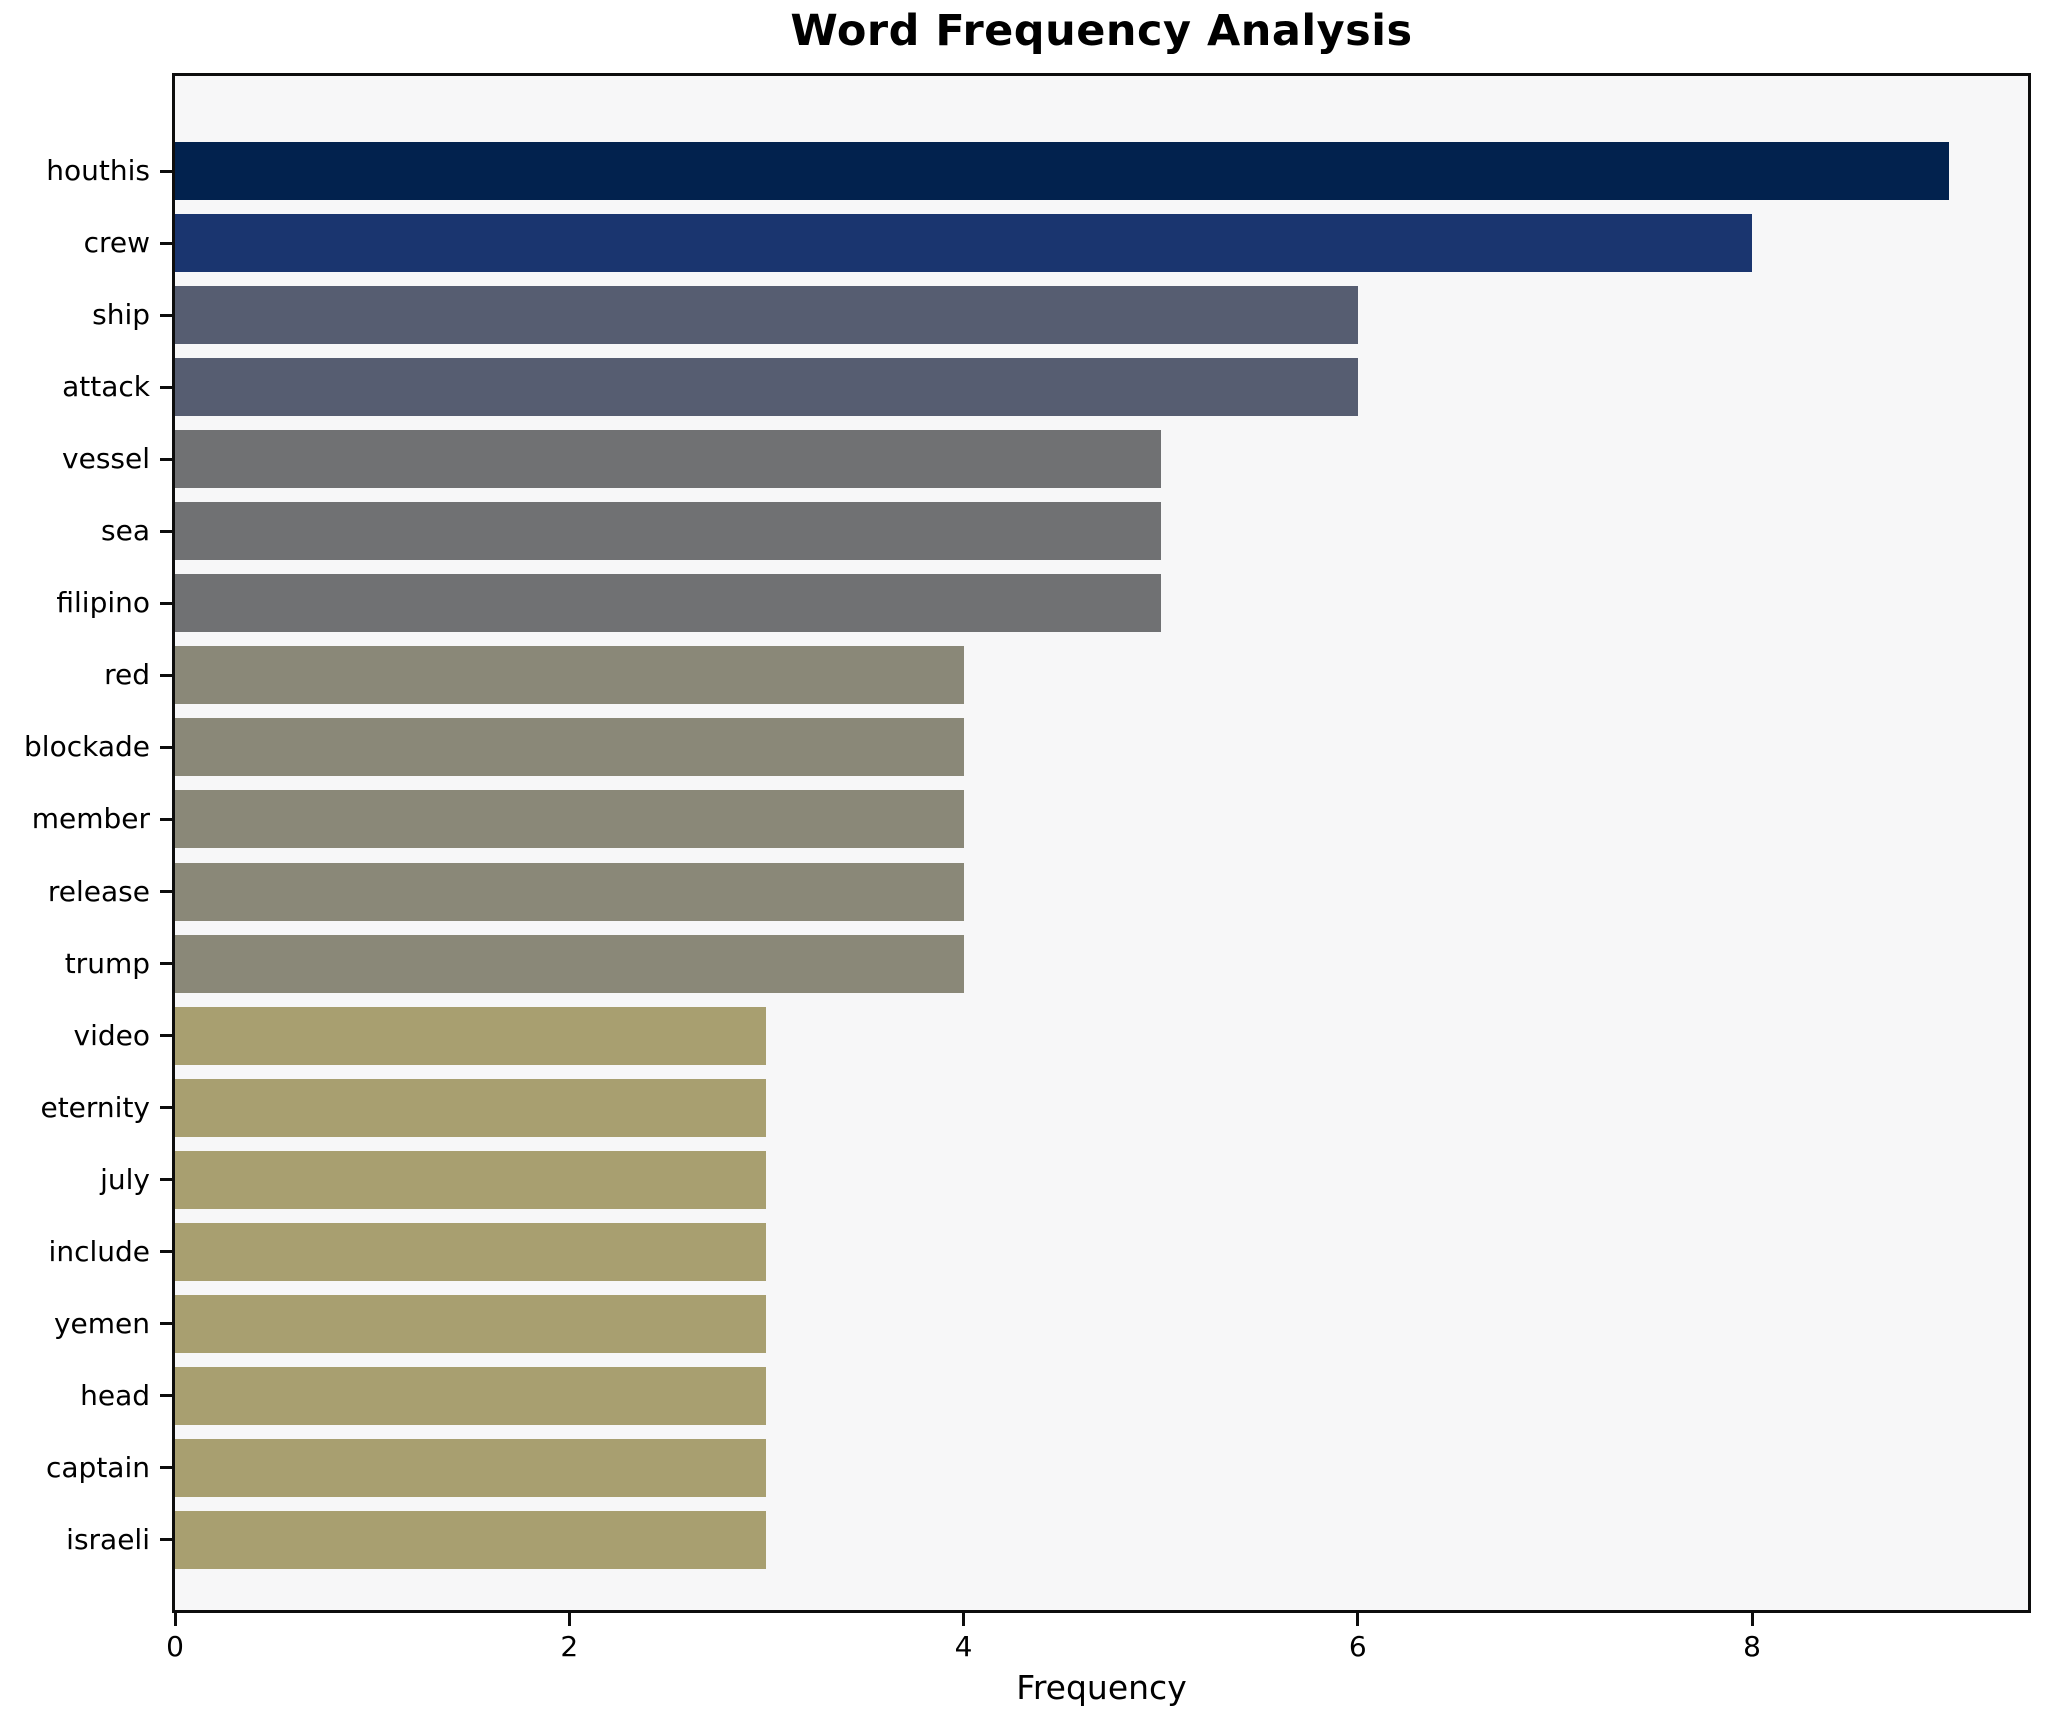 The image size is (2052, 1722). I want to click on bar-july, so click(471, 1179).